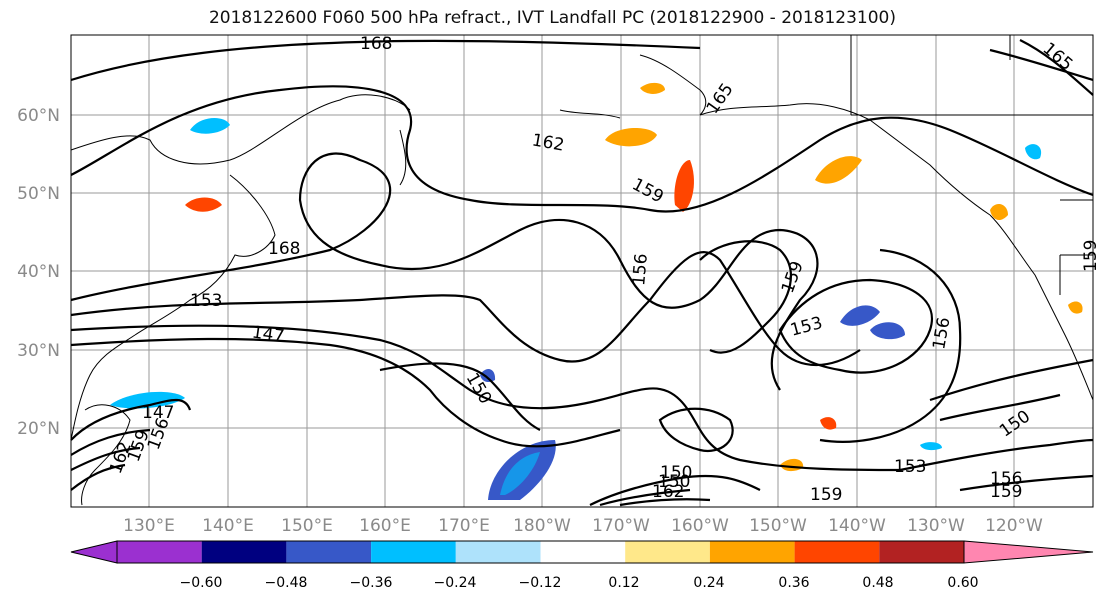  Describe the element at coordinates (540, 583) in the screenshot. I see `colorbar-tick-label: −0.12` at that location.